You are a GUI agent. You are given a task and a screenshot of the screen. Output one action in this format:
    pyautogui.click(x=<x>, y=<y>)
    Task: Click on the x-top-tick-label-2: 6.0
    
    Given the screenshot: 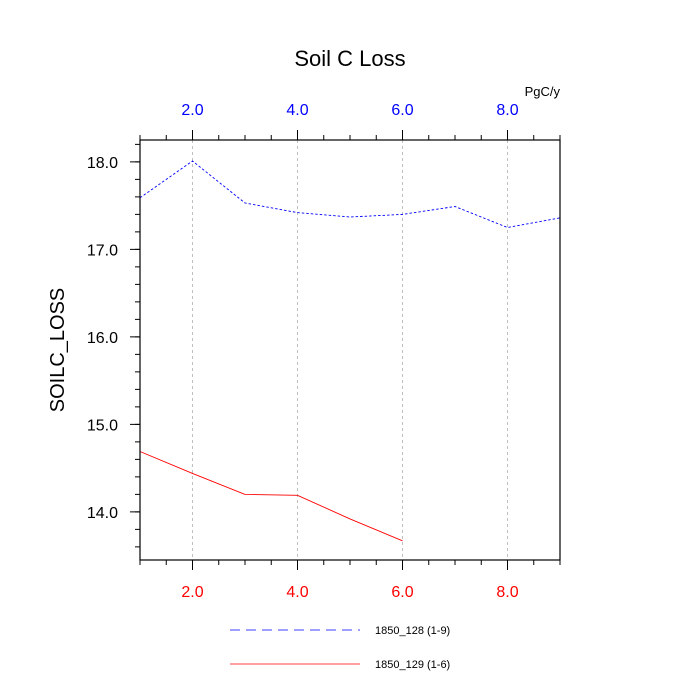 What is the action you would take?
    pyautogui.click(x=402, y=110)
    